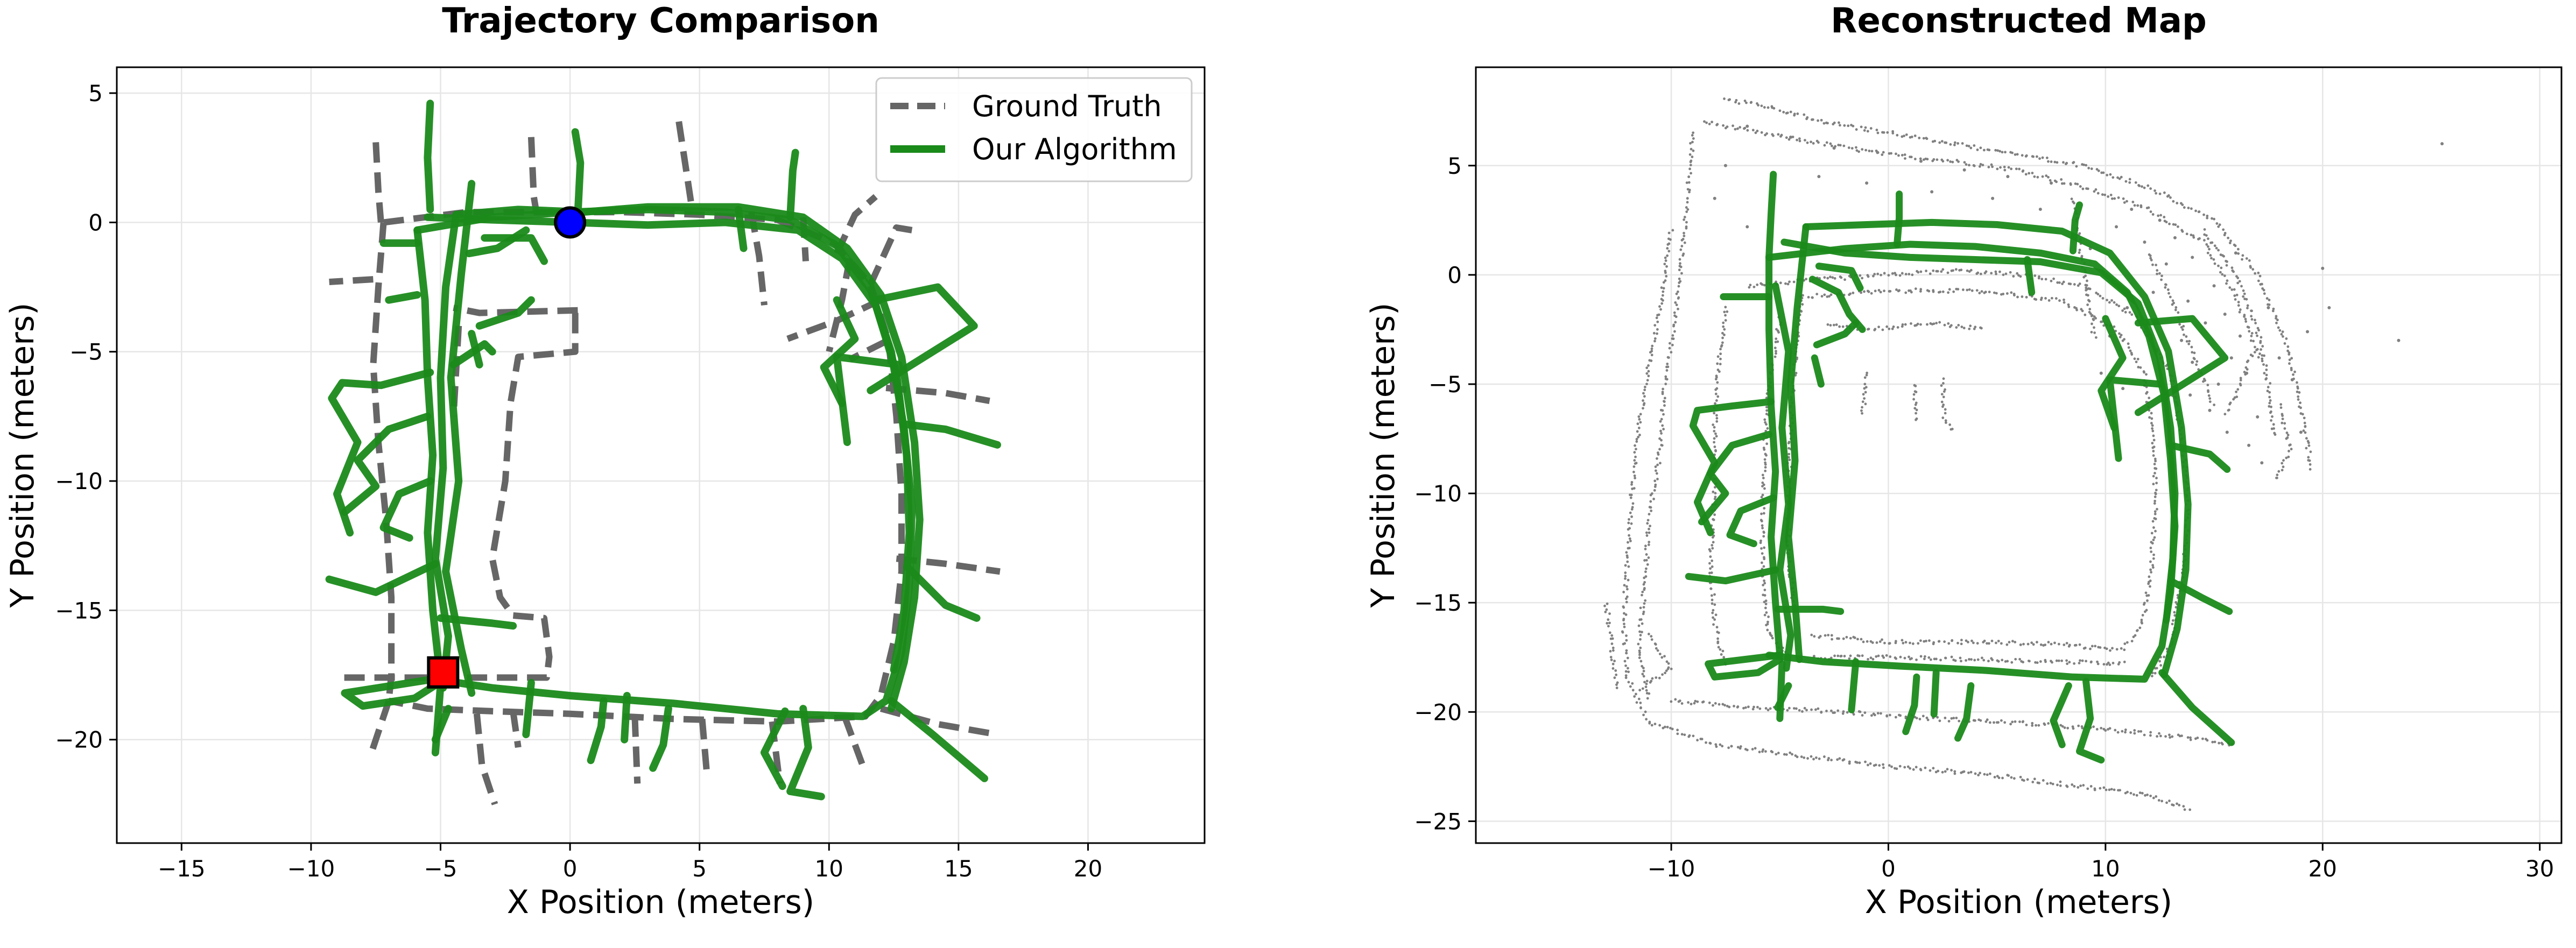 The image size is (2576, 948). What do you see at coordinates (86, 352) in the screenshot?
I see `y-tick-label: −5` at bounding box center [86, 352].